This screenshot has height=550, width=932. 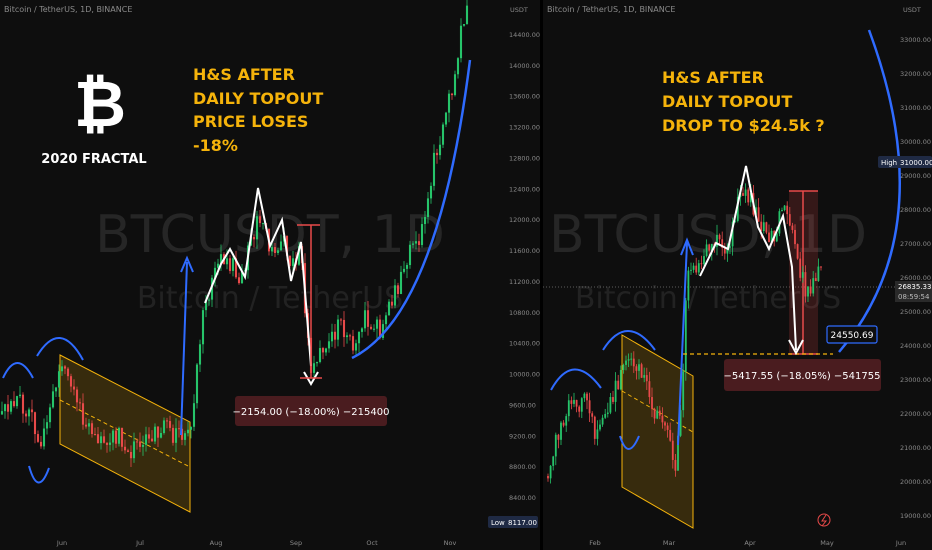 What do you see at coordinates (187, 264) in the screenshot?
I see `left-arrow-head` at bounding box center [187, 264].